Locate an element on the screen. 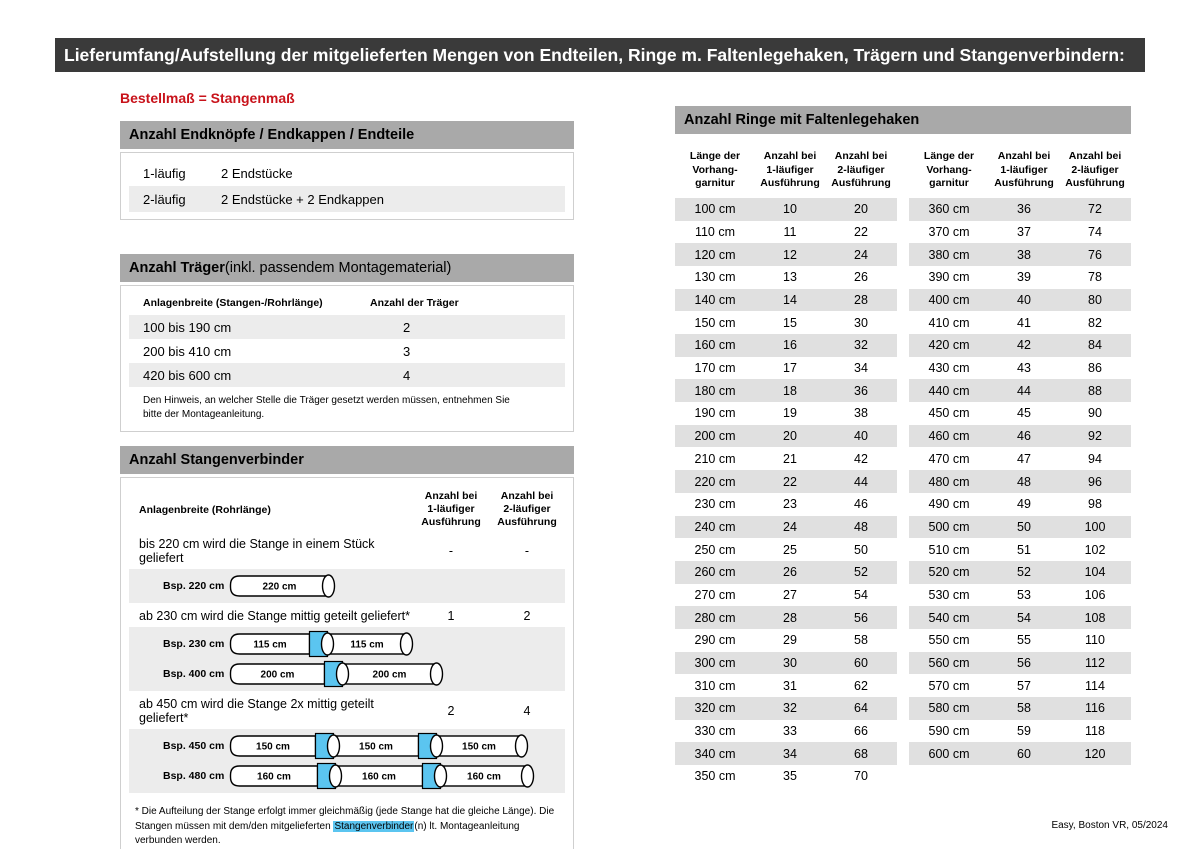 The width and height of the screenshot is (1200, 849). ring-table-cell: 45 is located at coordinates (1024, 413).